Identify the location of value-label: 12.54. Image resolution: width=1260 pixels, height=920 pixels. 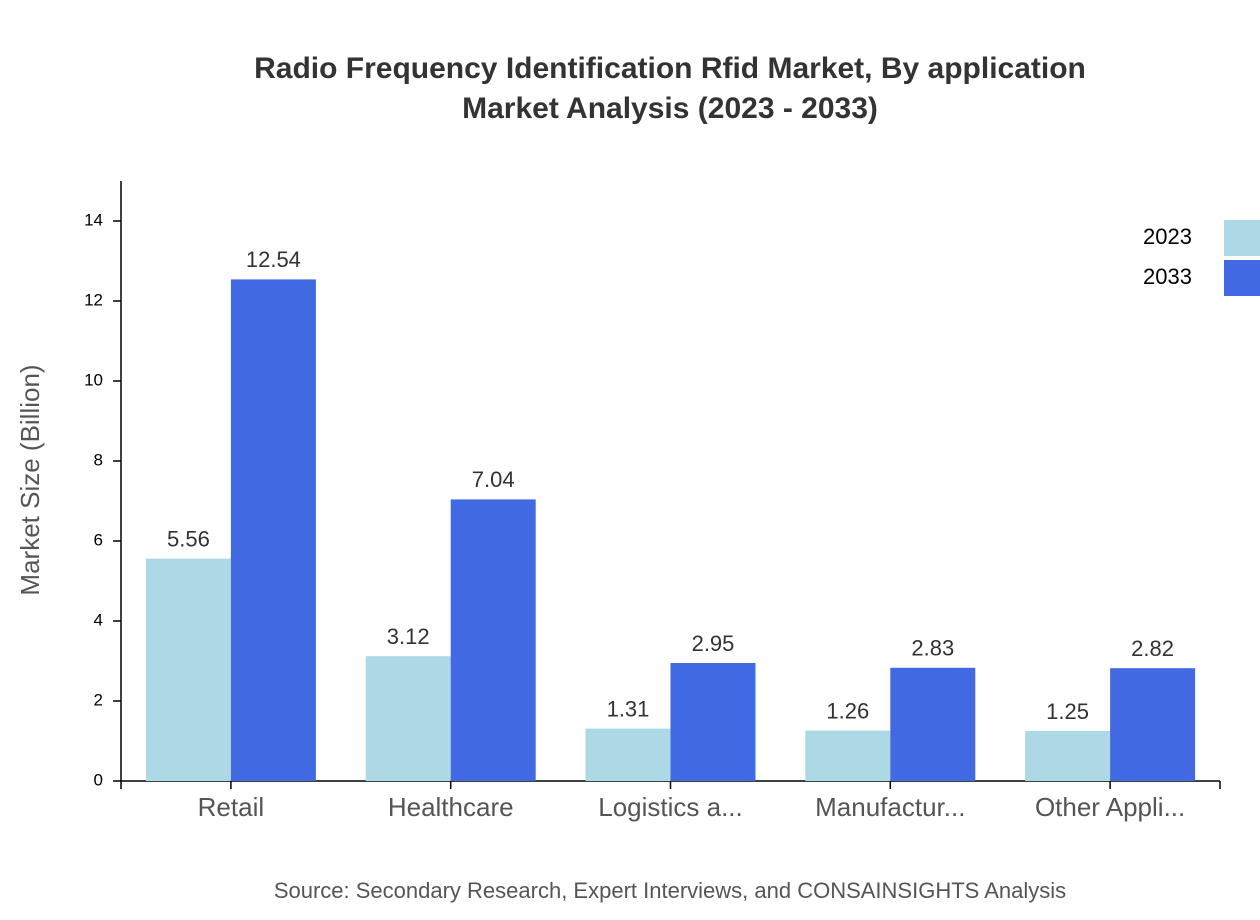
(273, 259).